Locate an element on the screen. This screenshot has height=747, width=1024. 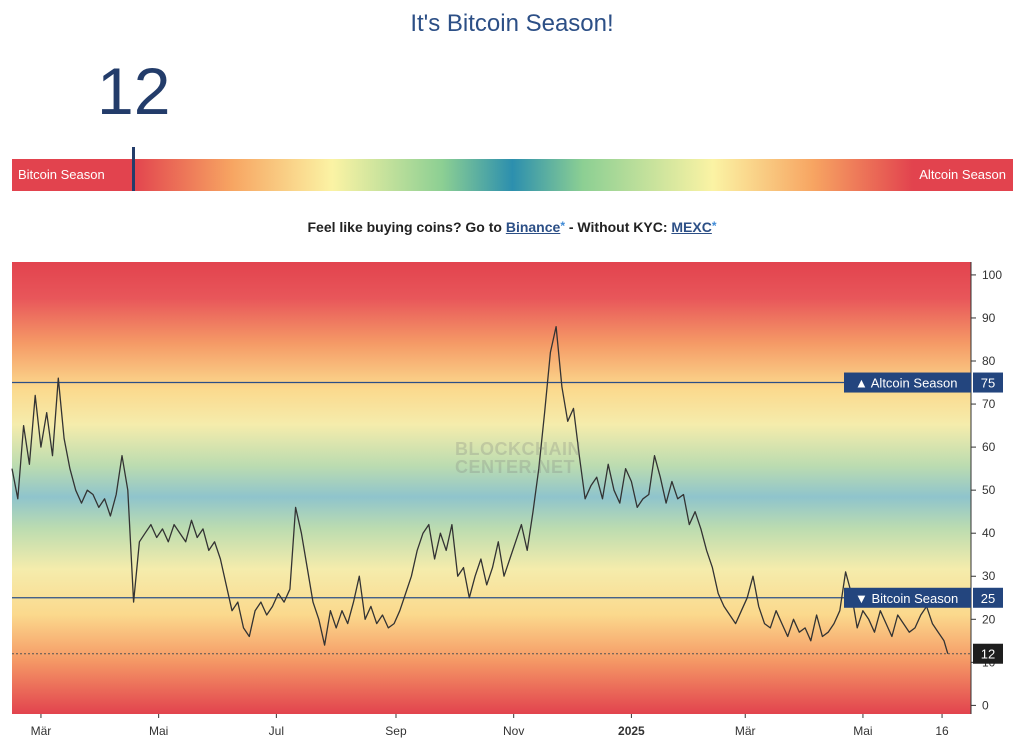
x-tick-label: 2025 is located at coordinates (631, 731).